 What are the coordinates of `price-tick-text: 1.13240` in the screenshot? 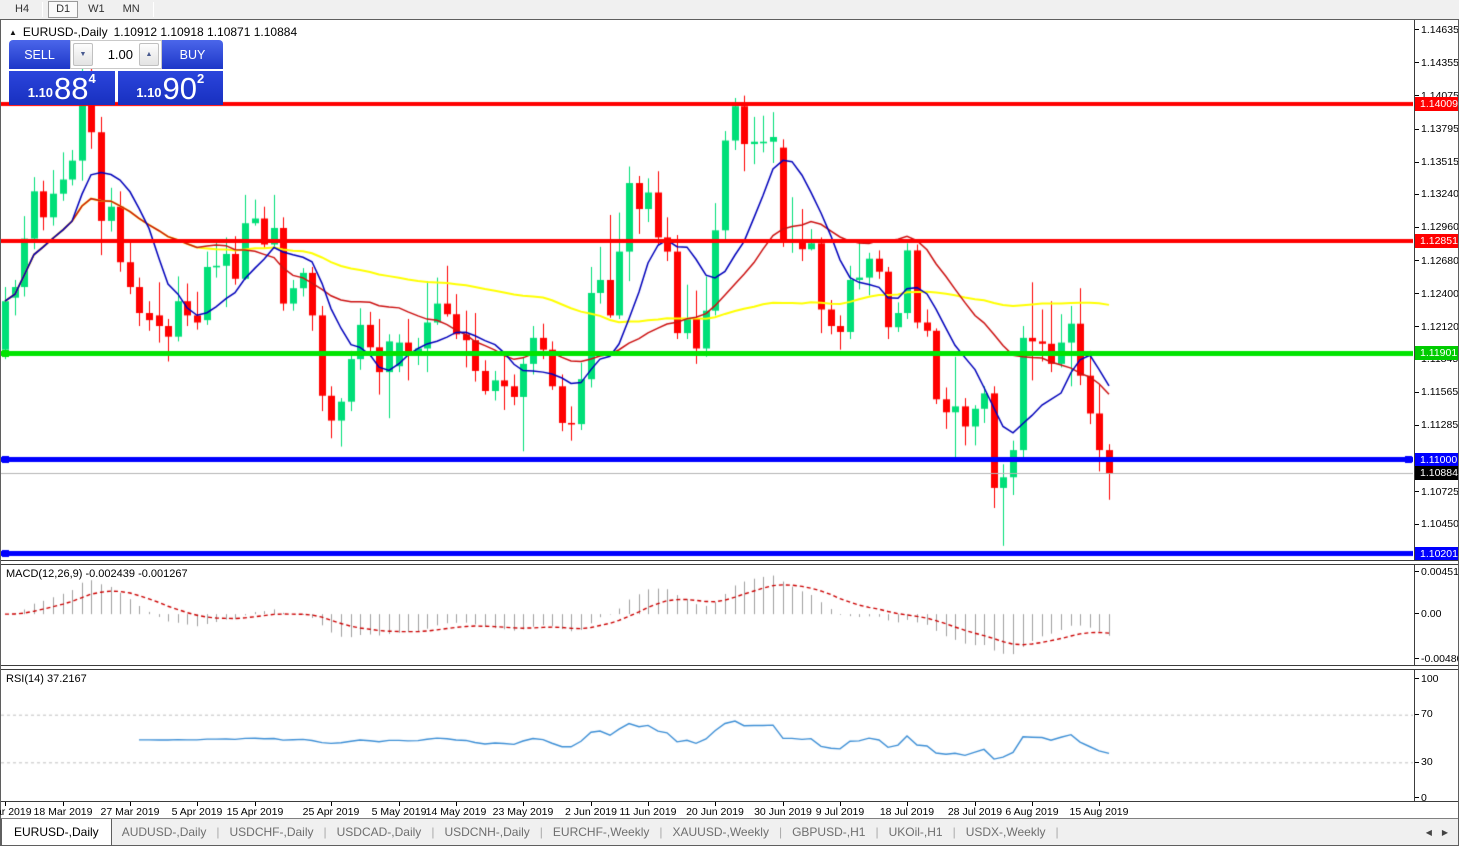 It's located at (1439, 194).